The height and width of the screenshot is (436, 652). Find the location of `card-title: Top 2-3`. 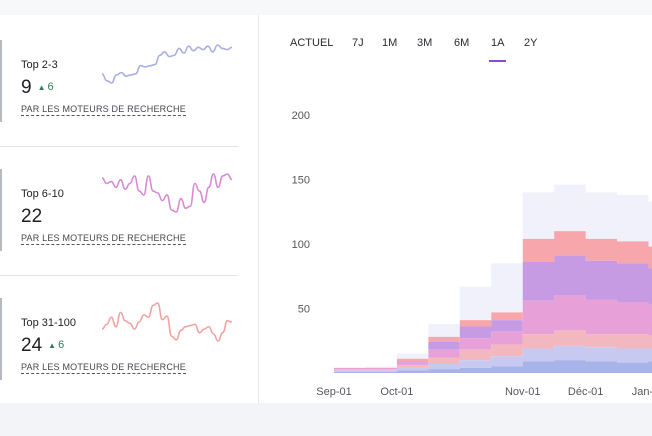

card-title: Top 2-3 is located at coordinates (39, 65).